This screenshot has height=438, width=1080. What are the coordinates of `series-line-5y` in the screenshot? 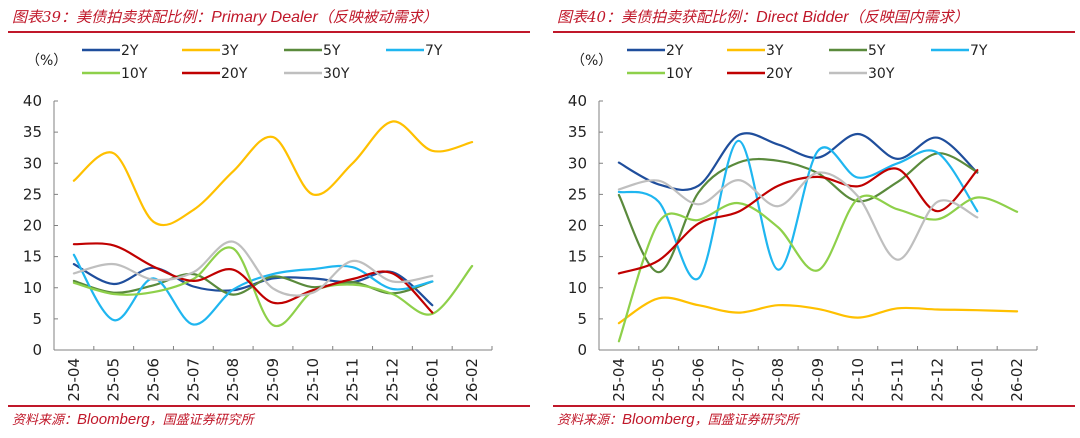 It's located at (798, 213).